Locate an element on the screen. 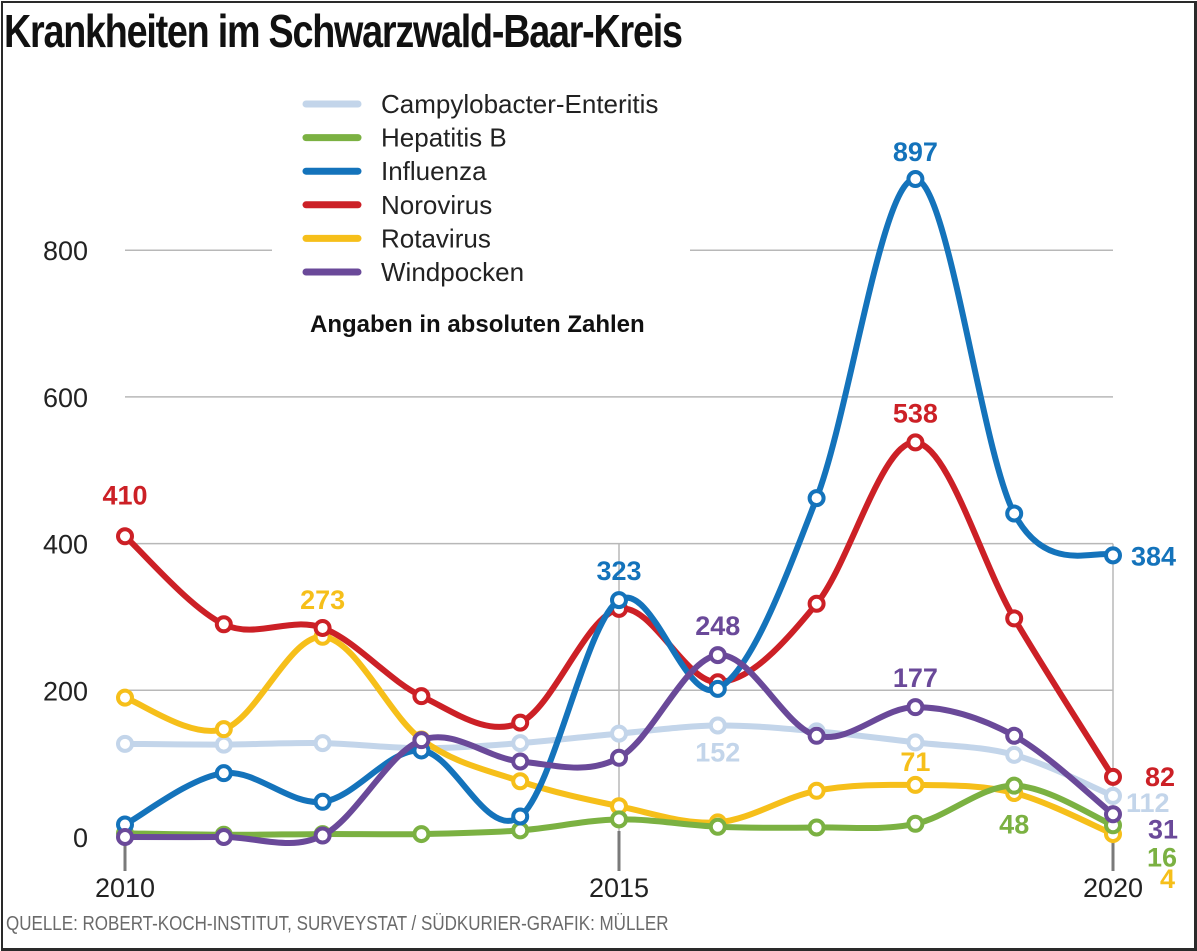 The image size is (1197, 951). data-label: 248 is located at coordinates (717, 626).